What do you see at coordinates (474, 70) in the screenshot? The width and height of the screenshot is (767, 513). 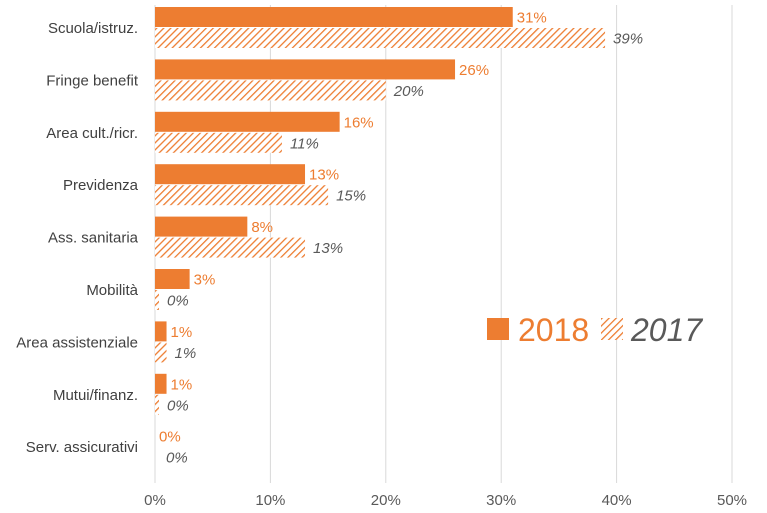 I see `data-label-2018: 26%` at bounding box center [474, 70].